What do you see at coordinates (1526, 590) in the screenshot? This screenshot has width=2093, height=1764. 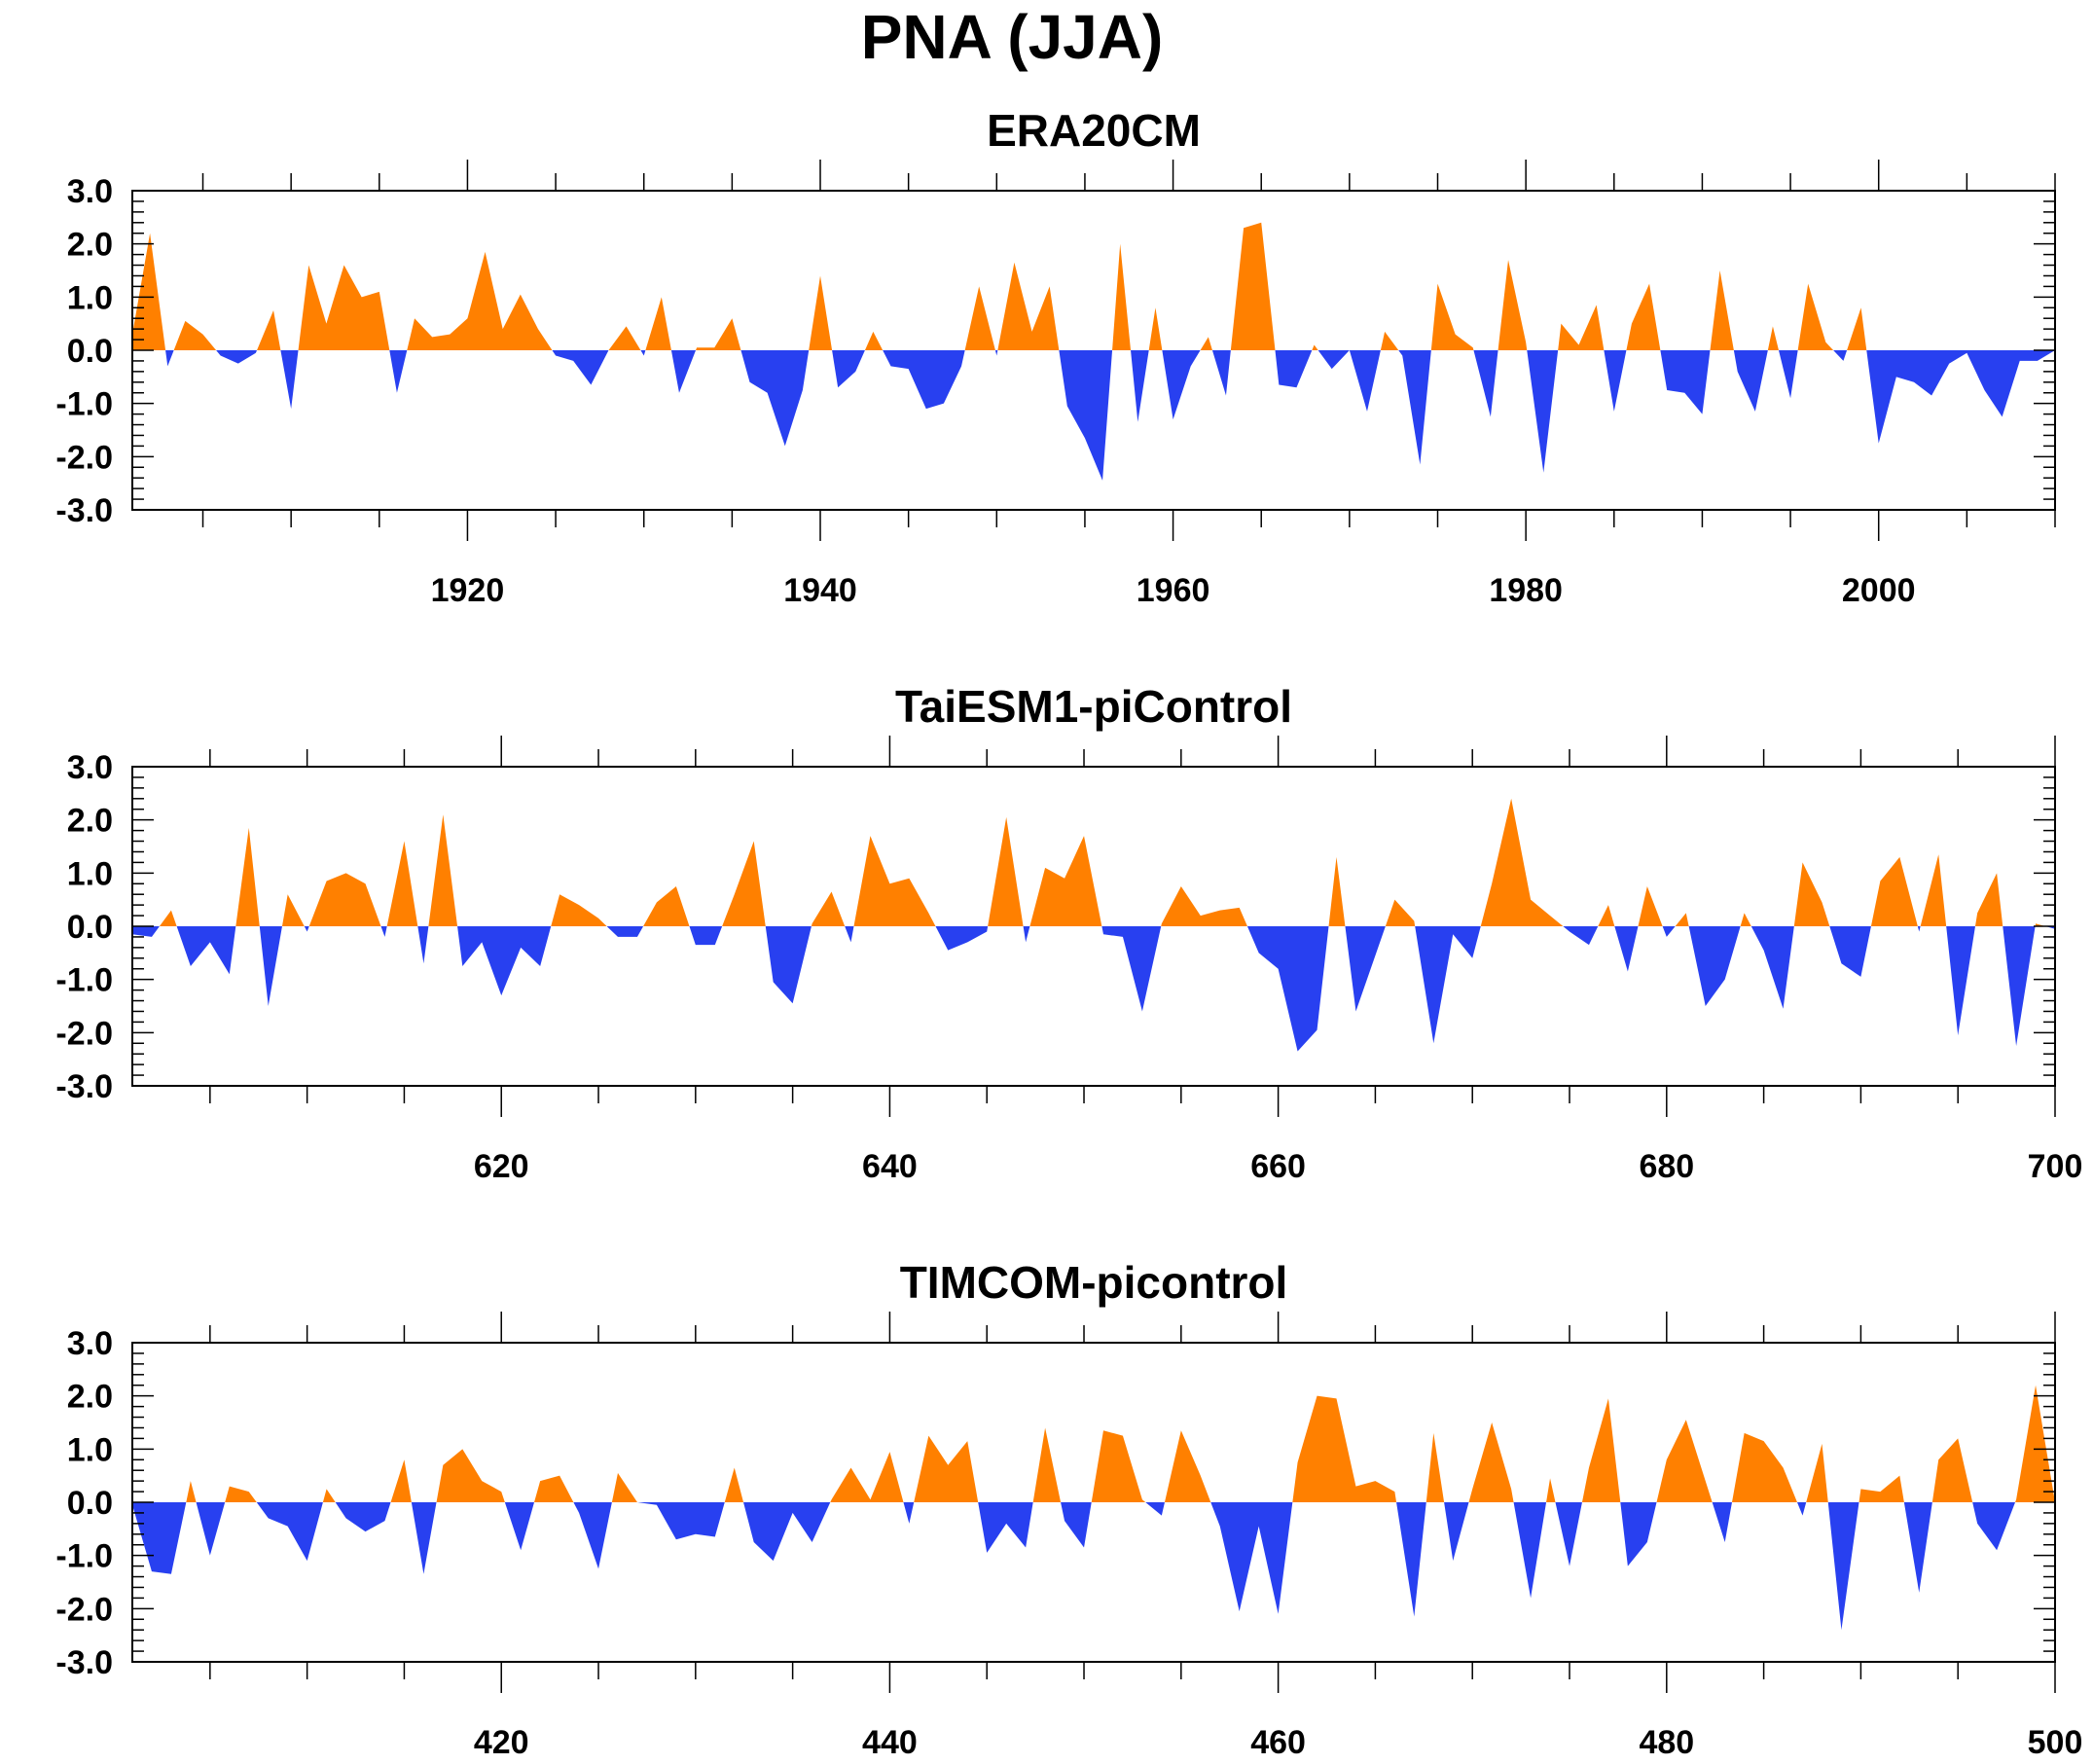 I see `x-tick-label: 1980` at bounding box center [1526, 590].